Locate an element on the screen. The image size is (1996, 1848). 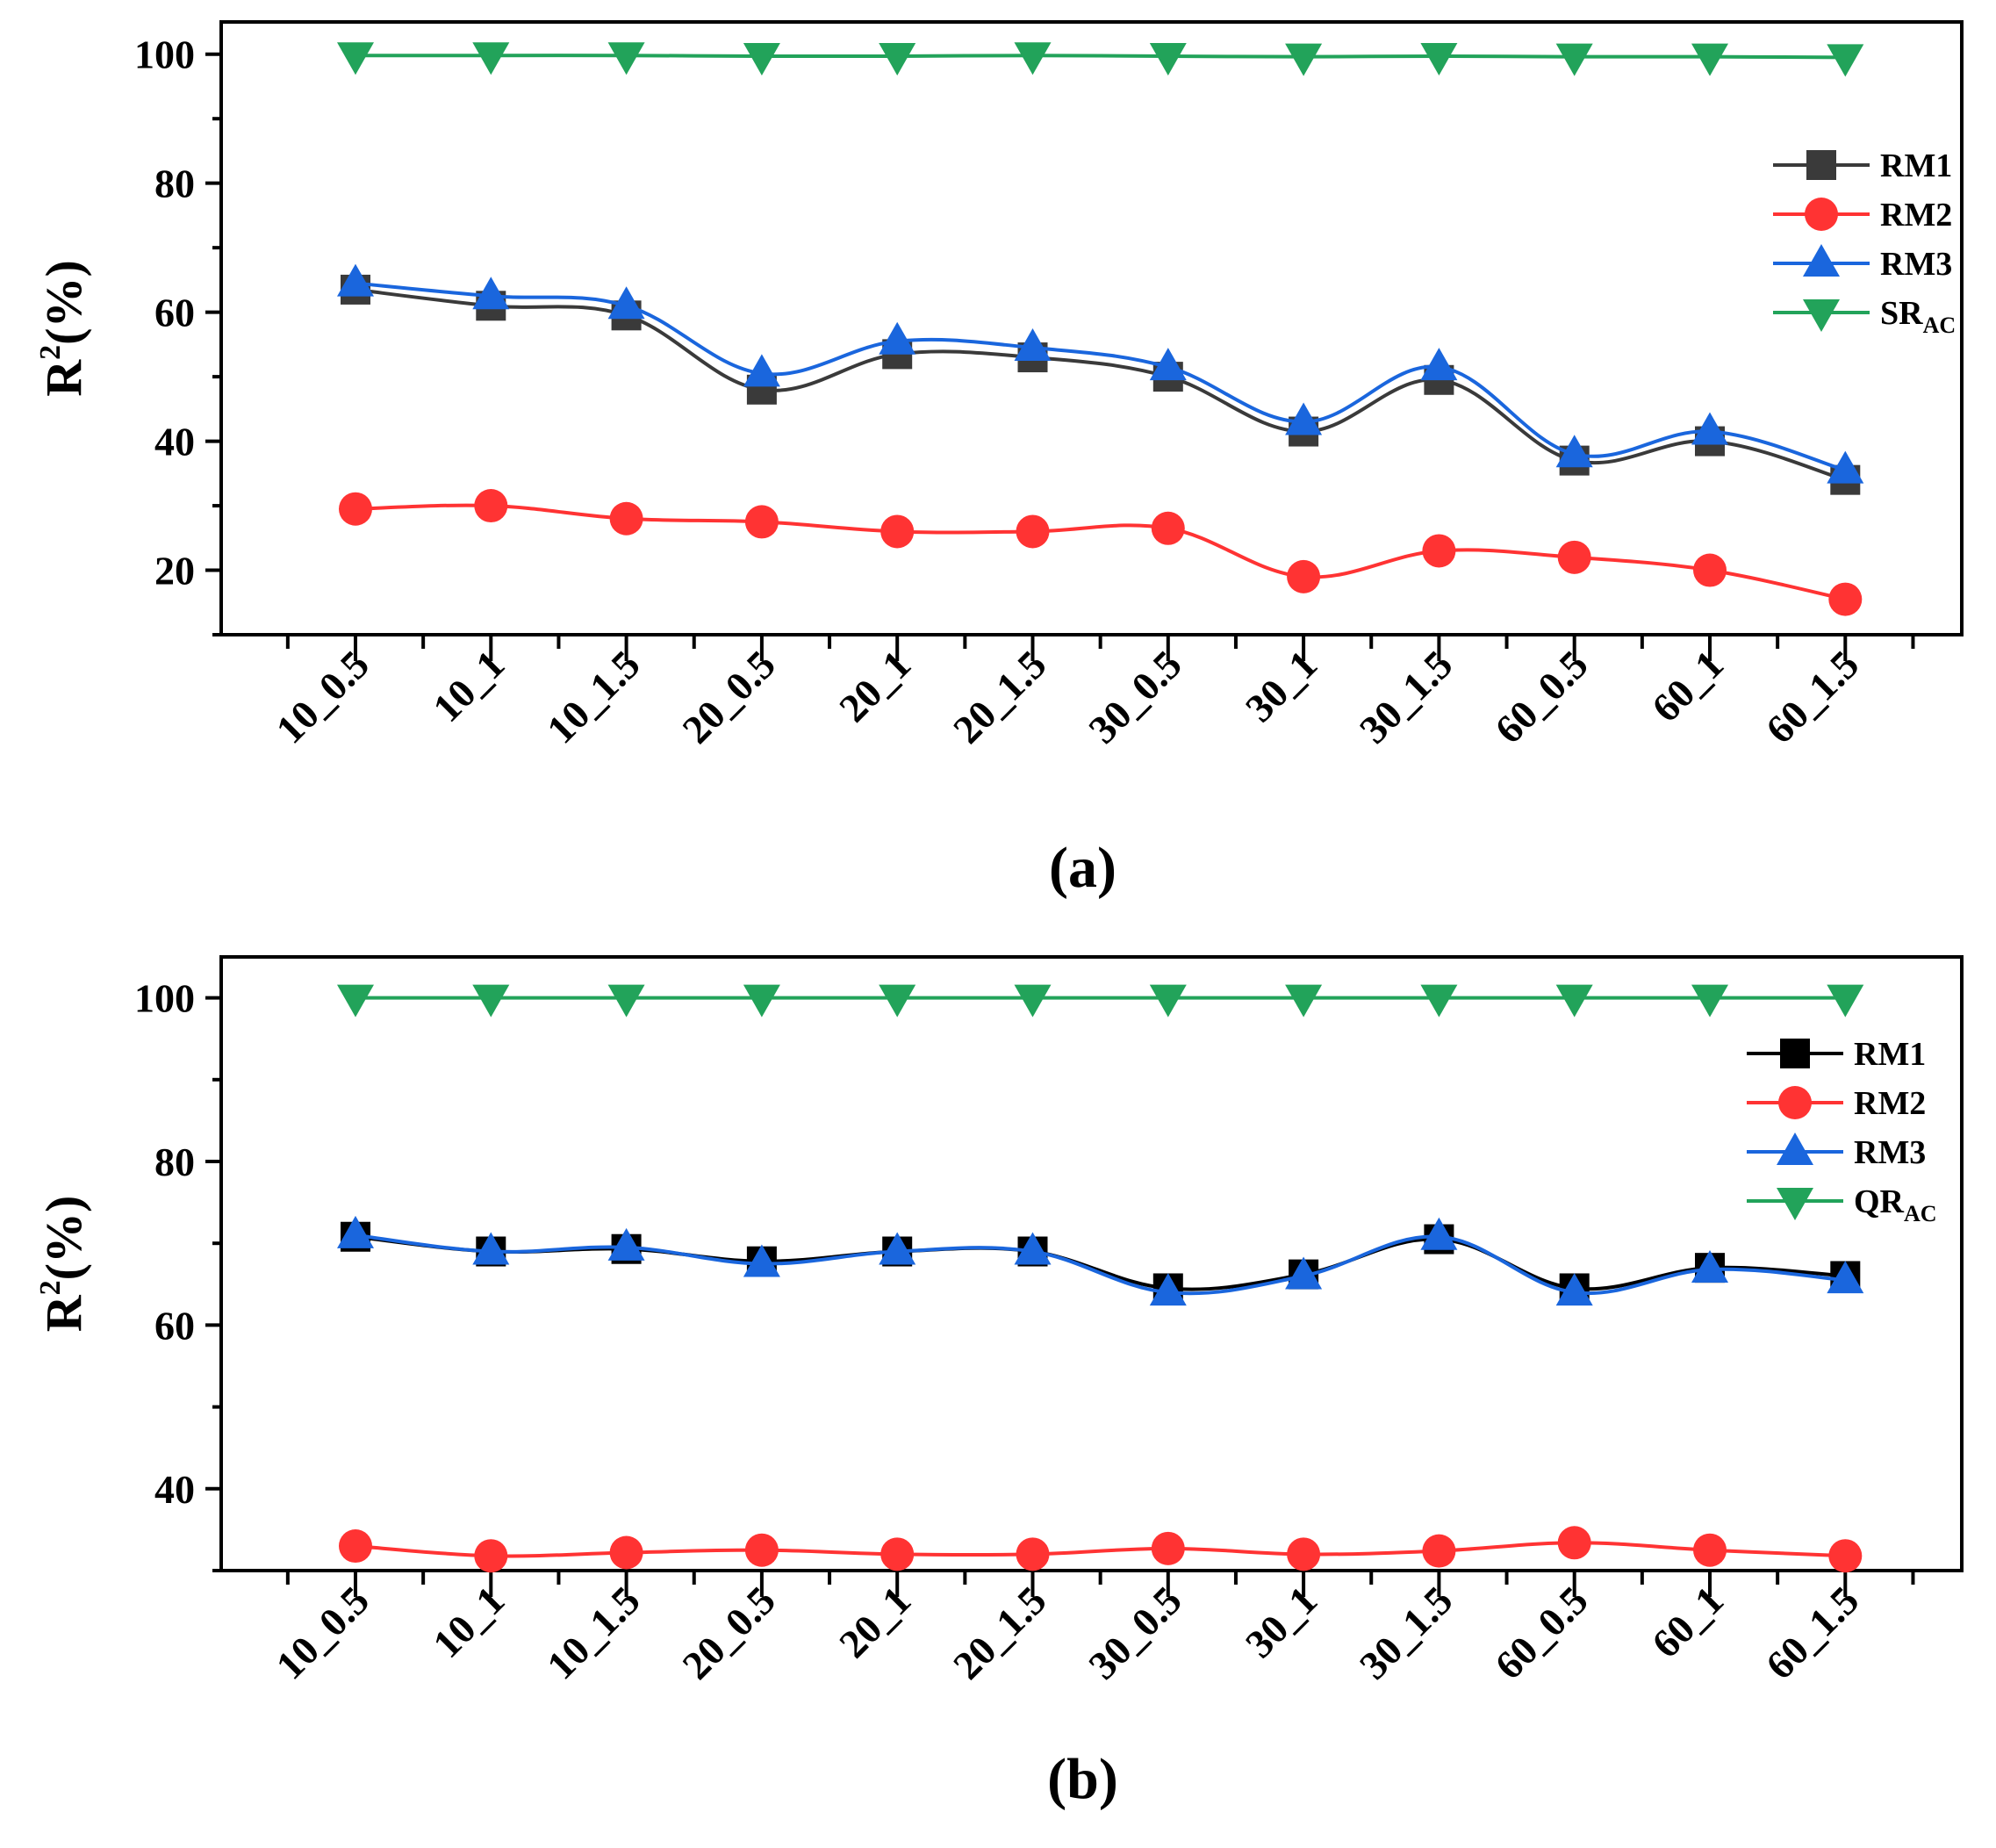
y-tick-label: 100 is located at coordinates (165, 998).